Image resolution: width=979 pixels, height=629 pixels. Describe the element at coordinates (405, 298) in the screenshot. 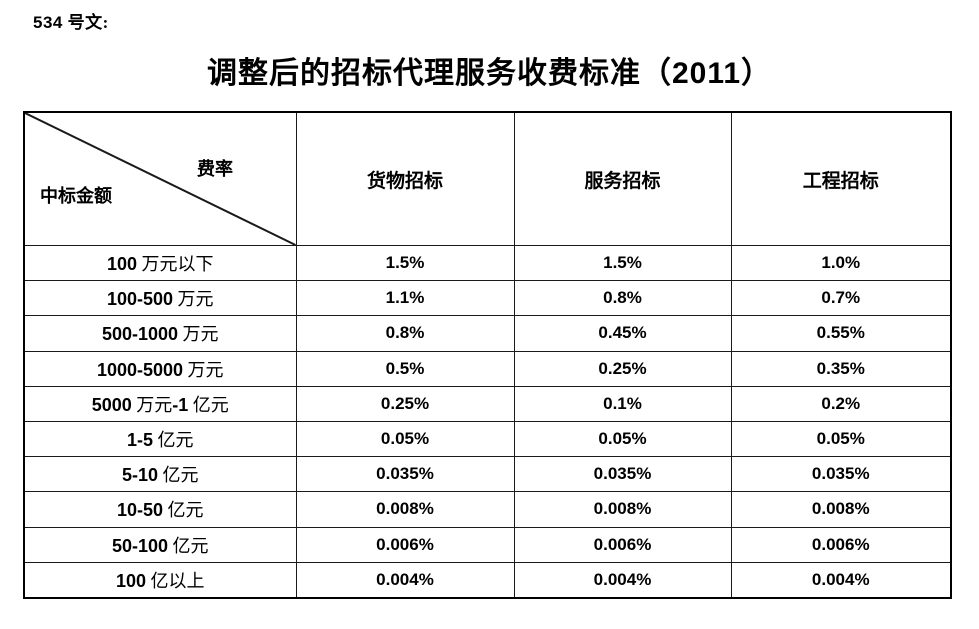

I see `rate-cell-goods: 1.1%` at that location.